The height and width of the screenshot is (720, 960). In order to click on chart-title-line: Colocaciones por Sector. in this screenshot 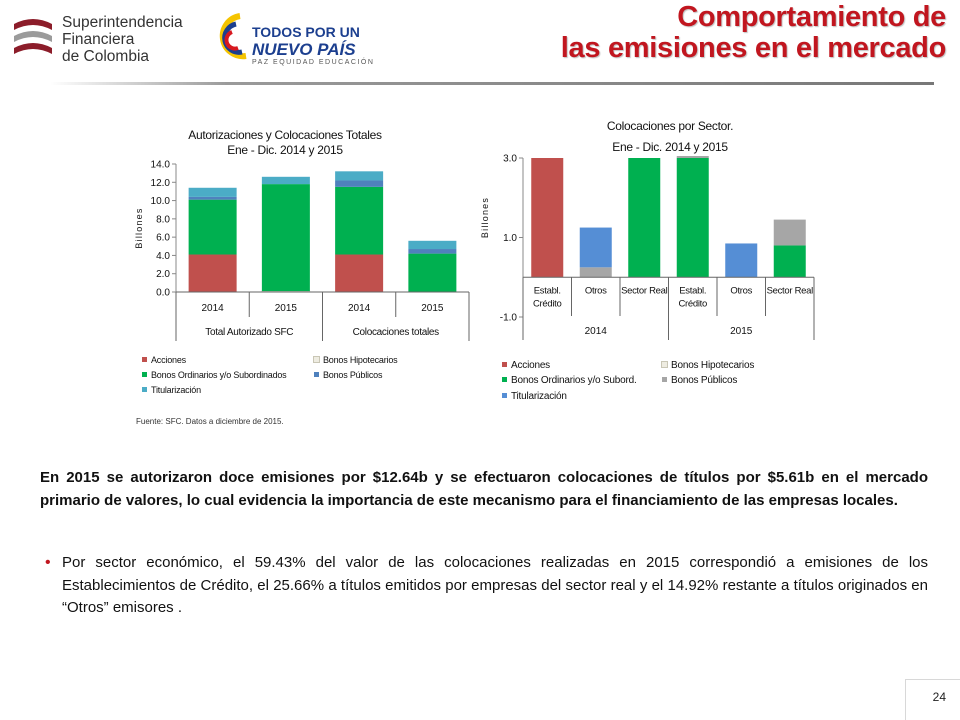, I will do `click(670, 126)`.